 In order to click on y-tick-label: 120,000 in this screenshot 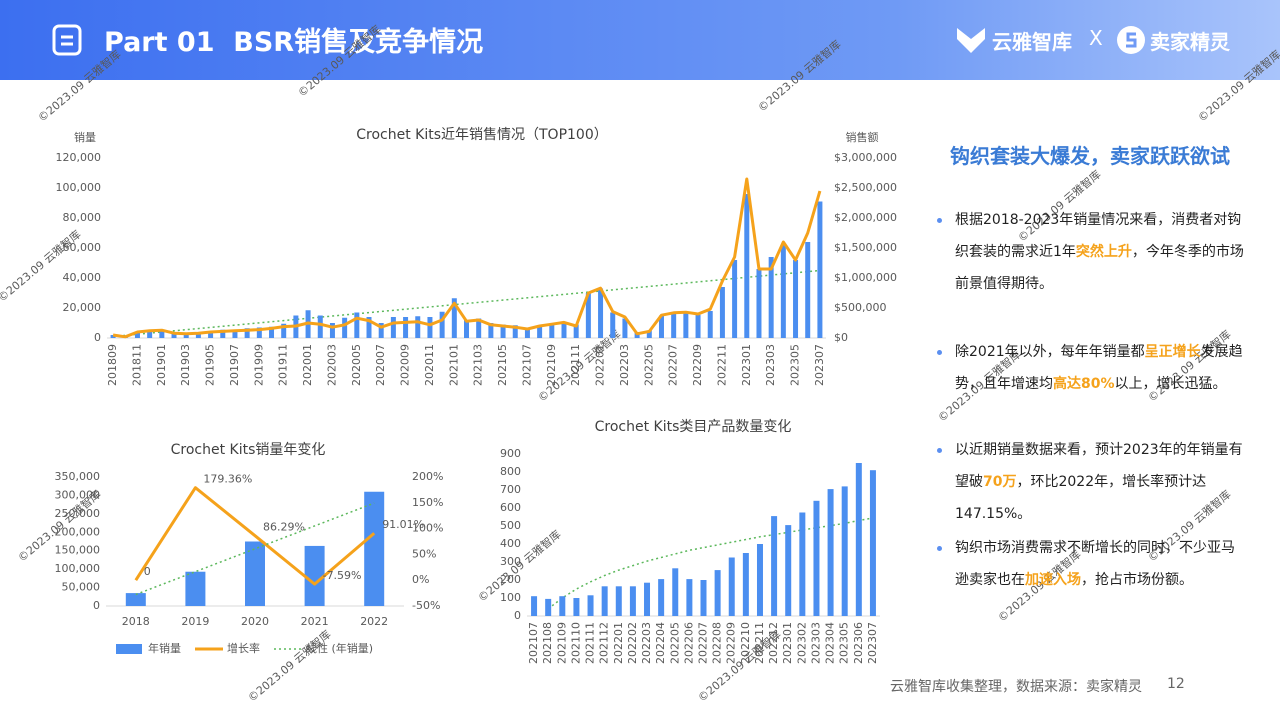, I will do `click(79, 157)`.